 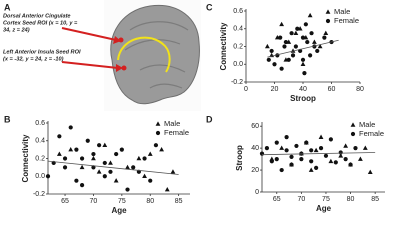 I want to click on insula-roi, so click(x=124, y=68).